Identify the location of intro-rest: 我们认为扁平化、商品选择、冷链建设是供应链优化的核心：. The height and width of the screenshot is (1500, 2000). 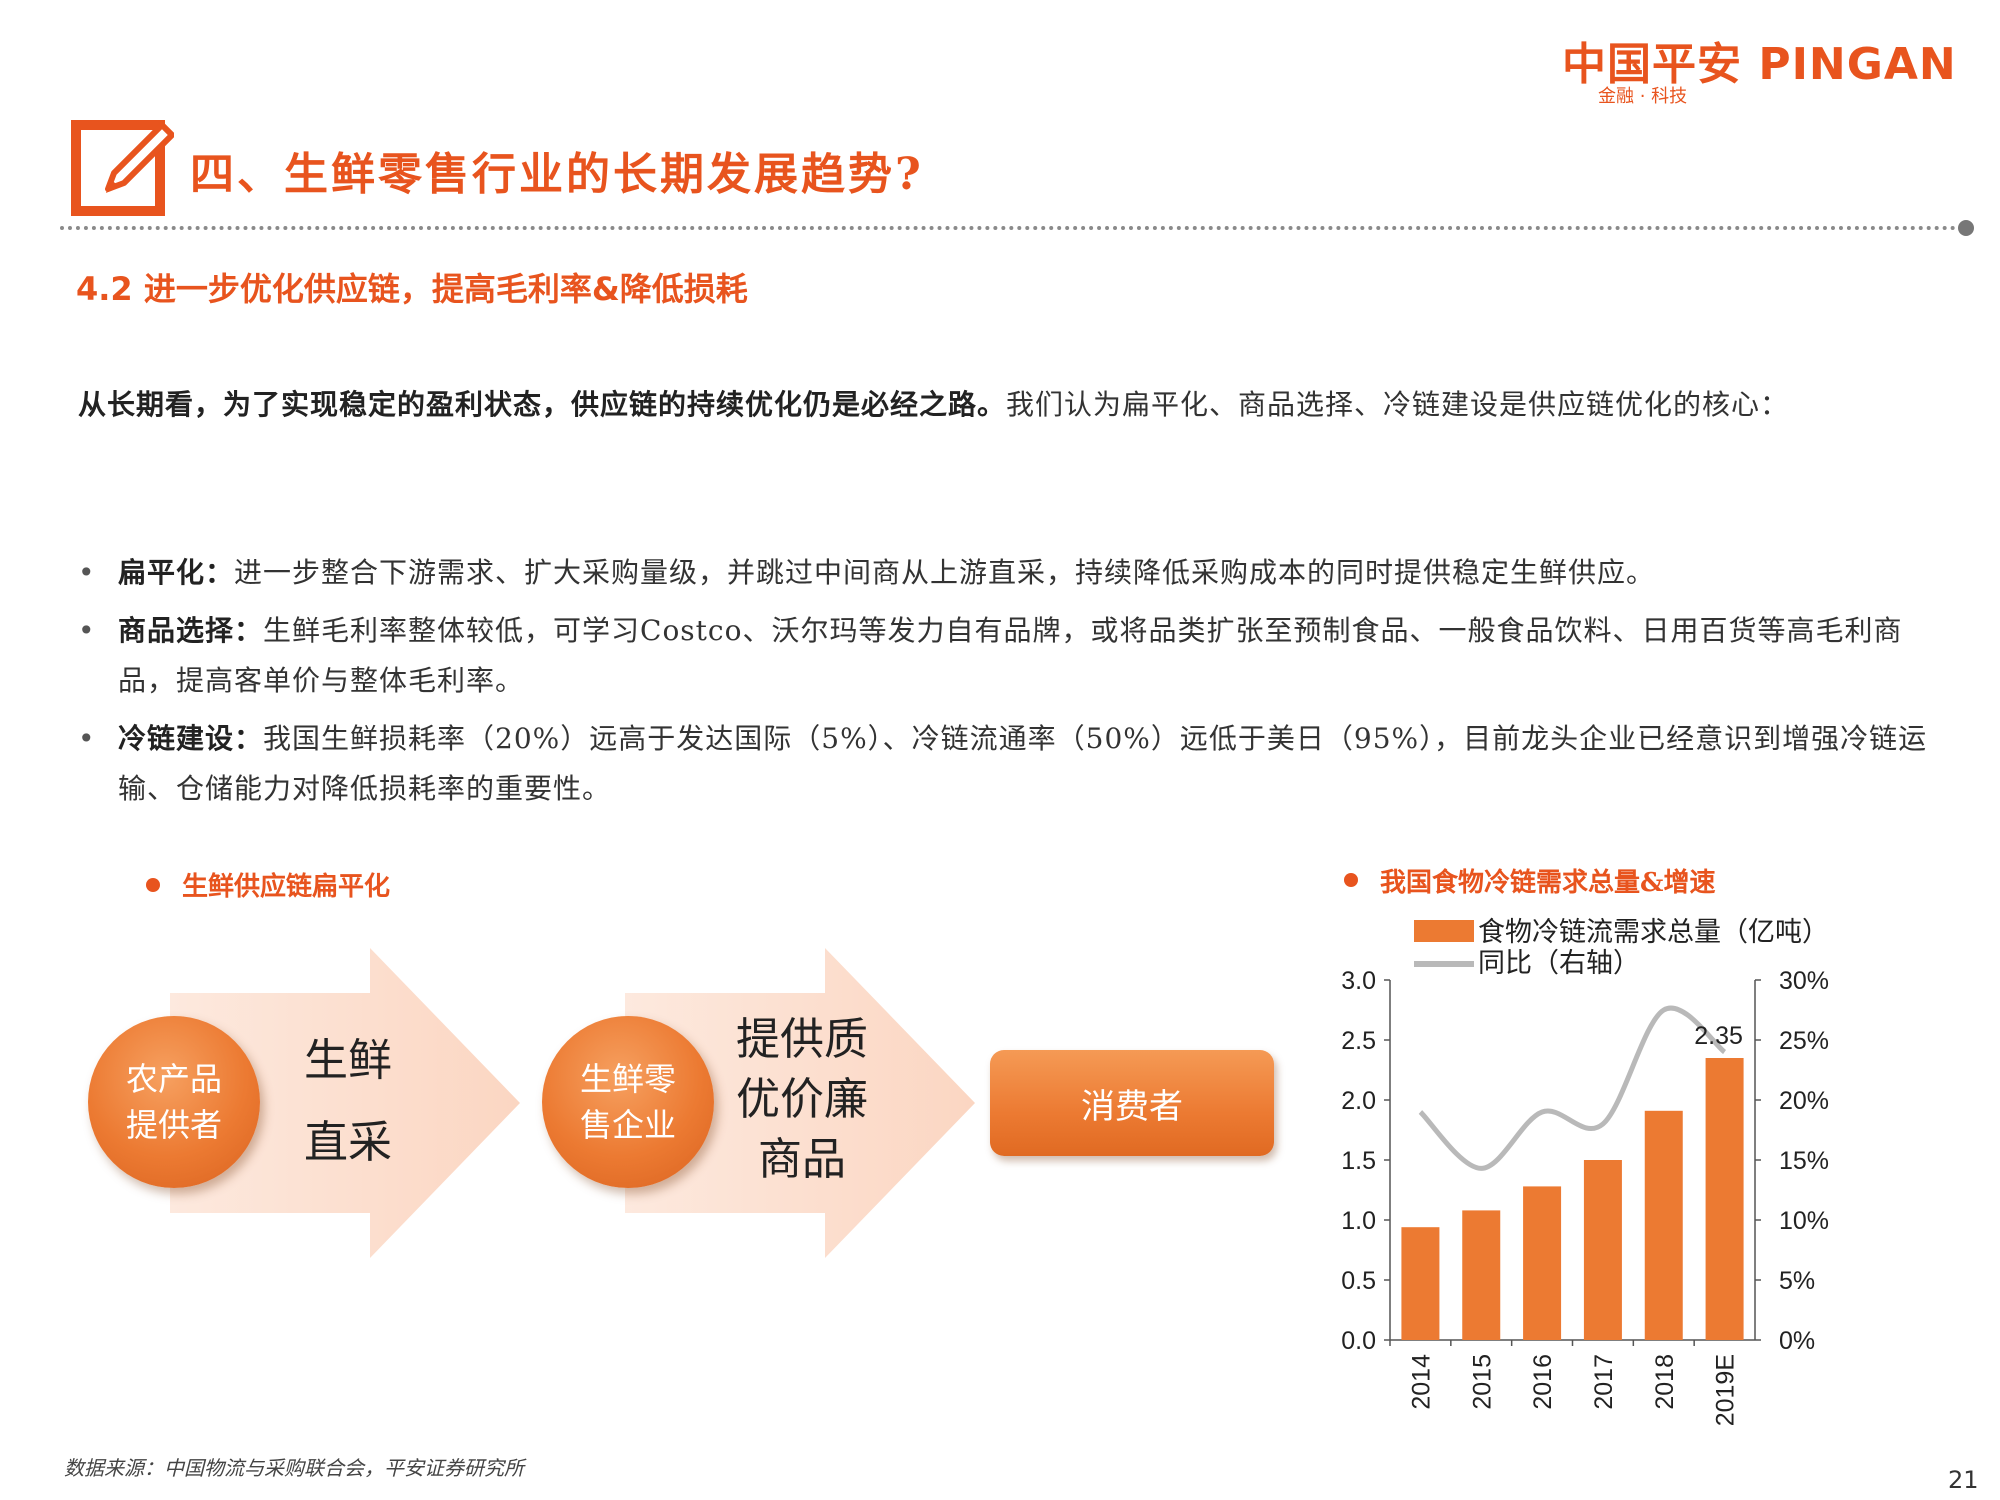
(1398, 404).